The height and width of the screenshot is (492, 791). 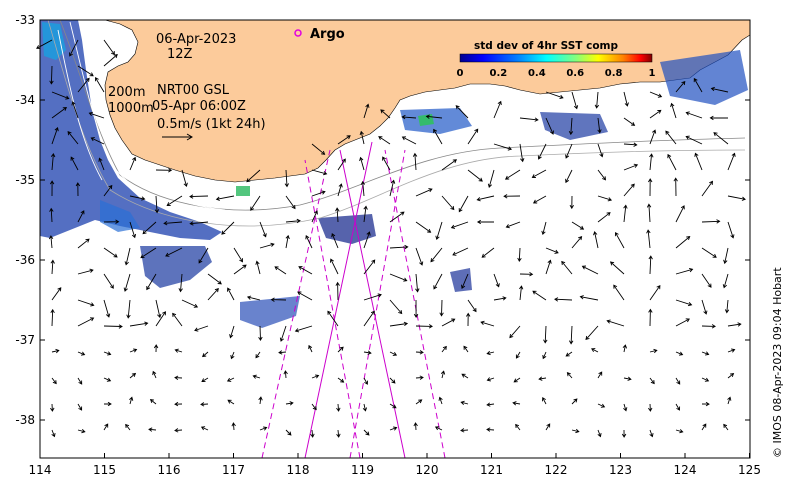 I want to click on y-tick-label: -33, so click(x=25, y=20).